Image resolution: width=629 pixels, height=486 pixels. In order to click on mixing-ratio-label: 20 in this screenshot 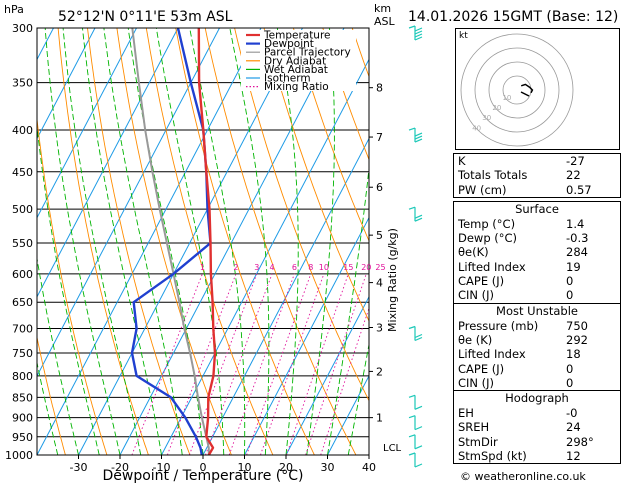, I will do `click(366, 267)`.